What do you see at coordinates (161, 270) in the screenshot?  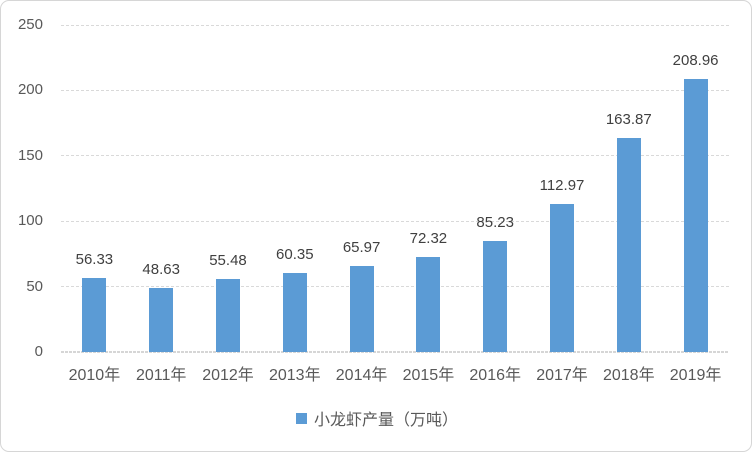 I see `bar-value-label: 48.63` at bounding box center [161, 270].